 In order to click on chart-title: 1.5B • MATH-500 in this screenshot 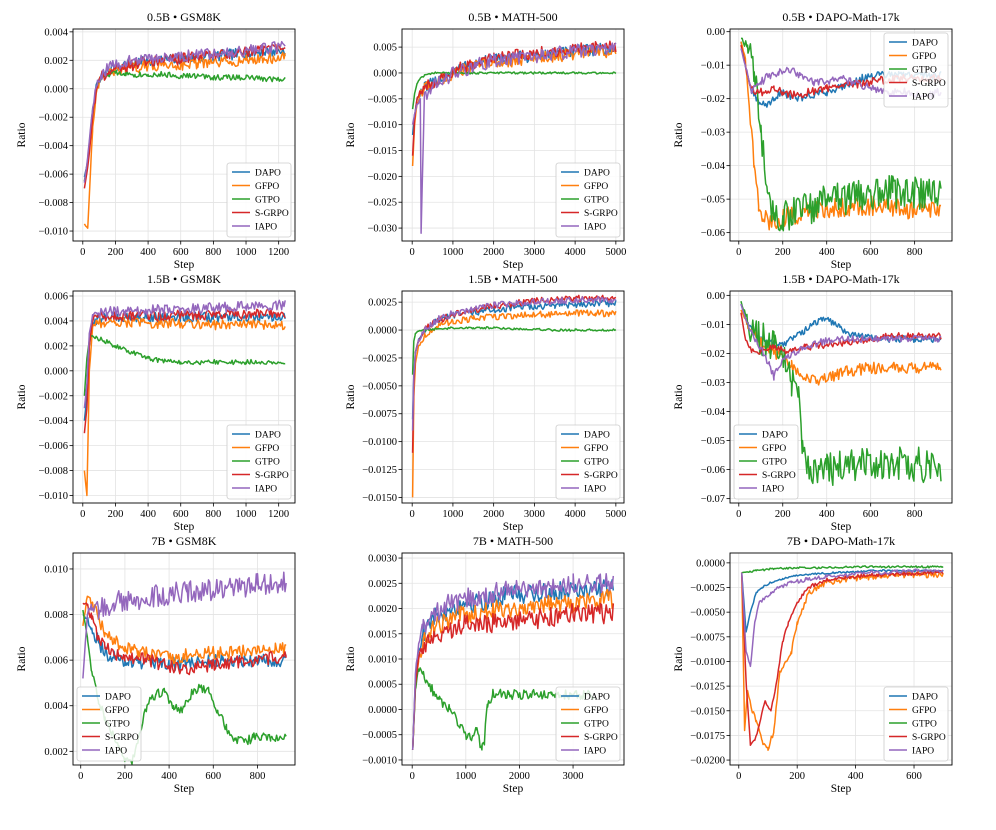, I will do `click(512, 279)`.